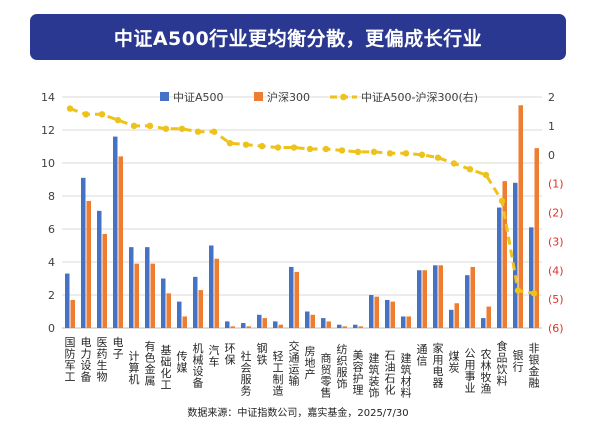 This screenshot has width=596, height=430. Describe the element at coordinates (198, 365) in the screenshot. I see `x-tick-label: 机械设备` at that location.